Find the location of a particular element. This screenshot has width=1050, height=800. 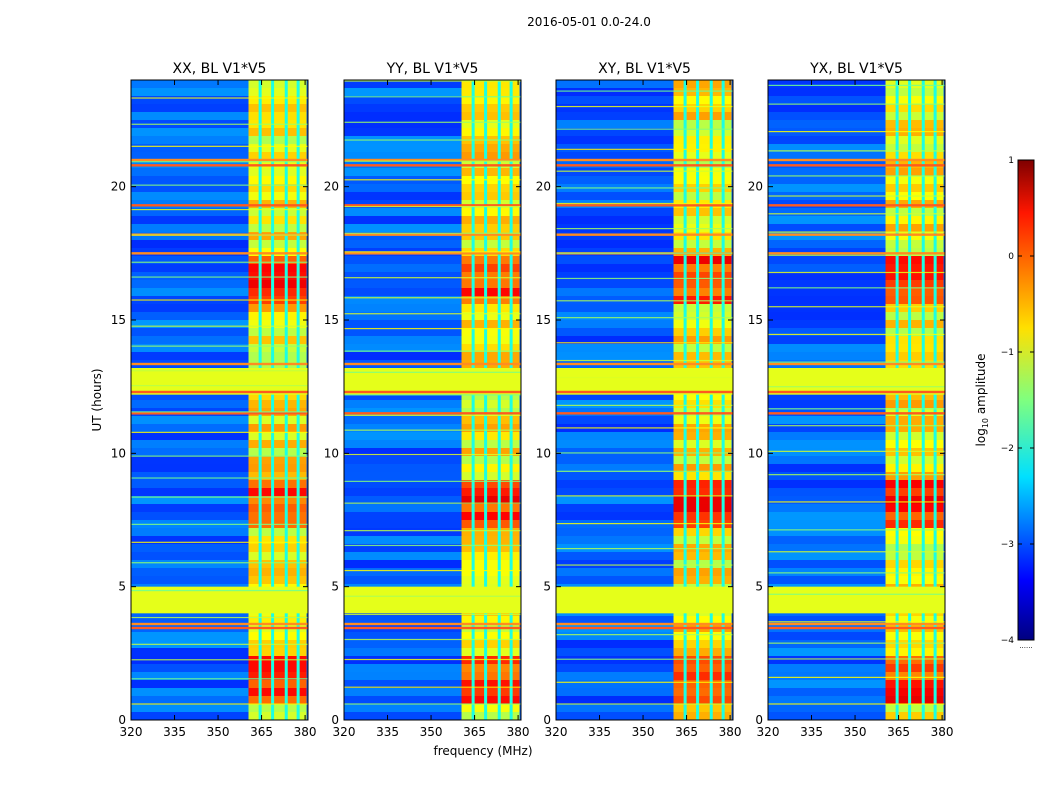

colorbar-tick-label: −1 is located at coordinates (1007, 353).